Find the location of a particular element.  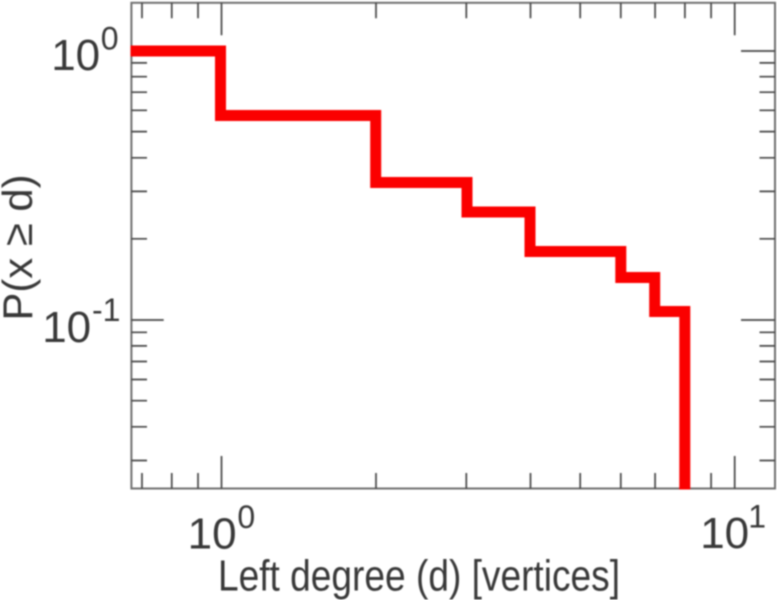

svg-text: -1 is located at coordinates (106, 310).